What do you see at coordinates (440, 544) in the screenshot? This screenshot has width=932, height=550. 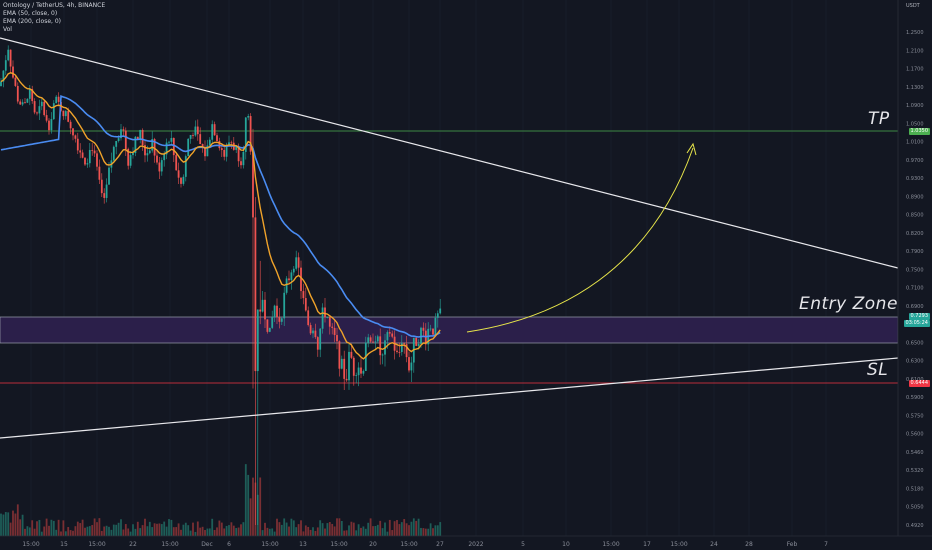 I see `x-tick-label: 27` at bounding box center [440, 544].